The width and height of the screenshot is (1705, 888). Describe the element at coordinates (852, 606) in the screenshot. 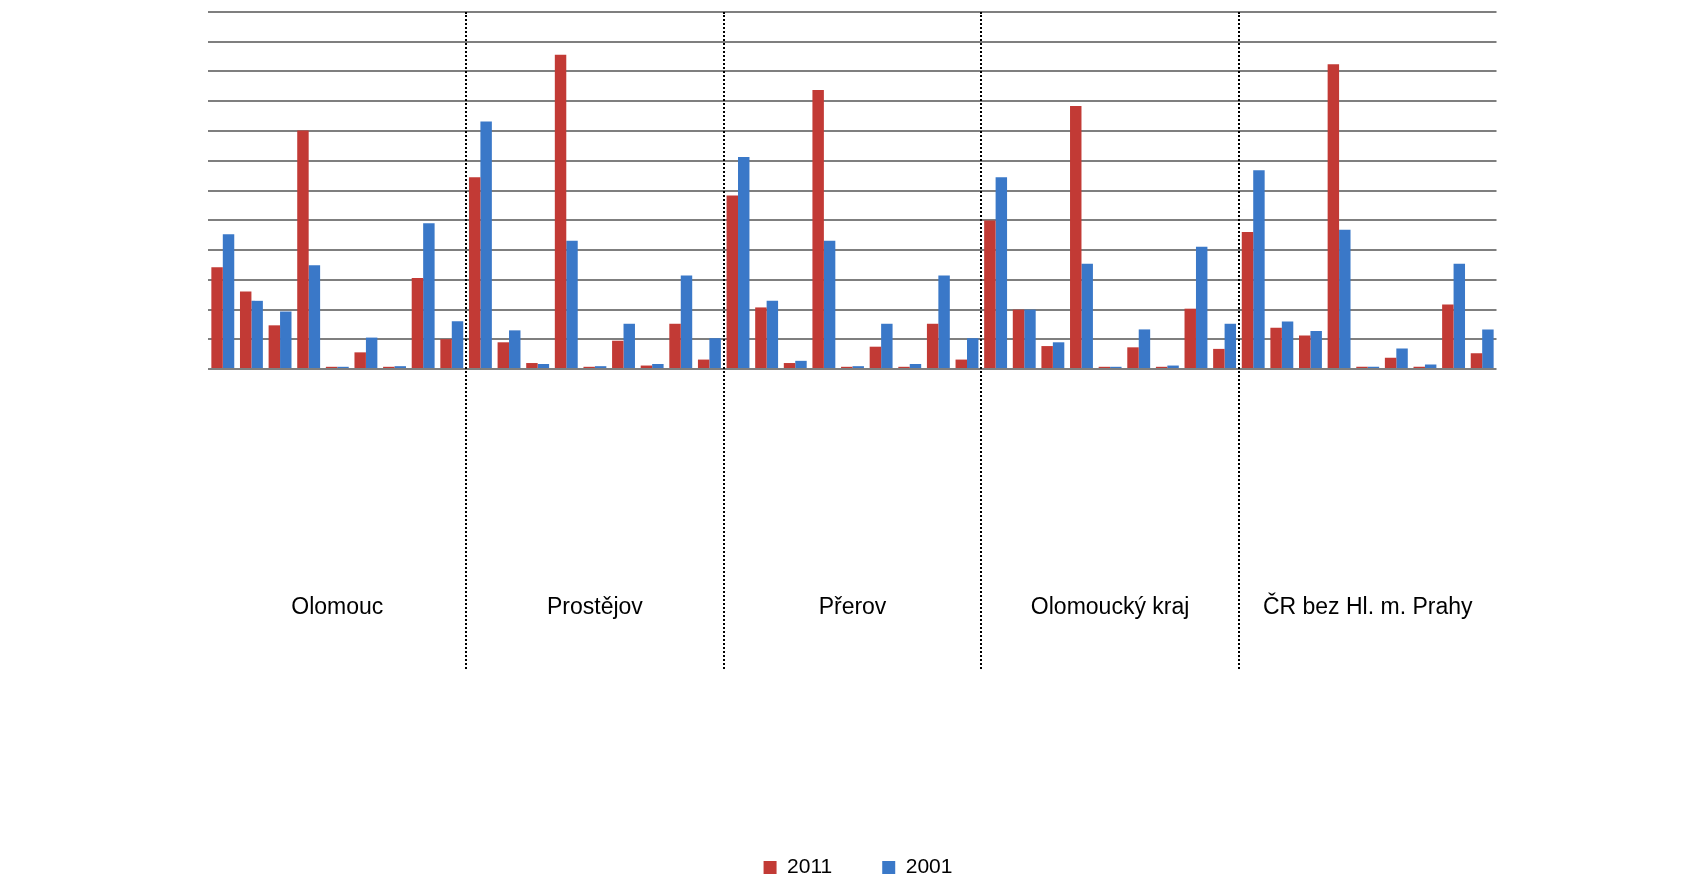

I see `x-tick-label: Přerov` at that location.